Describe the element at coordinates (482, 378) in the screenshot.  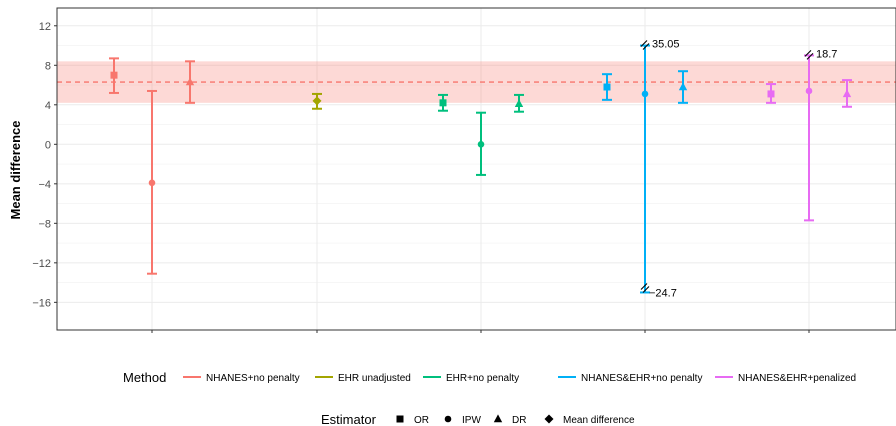
I see `legend-method-label: EHR+no penalty` at that location.